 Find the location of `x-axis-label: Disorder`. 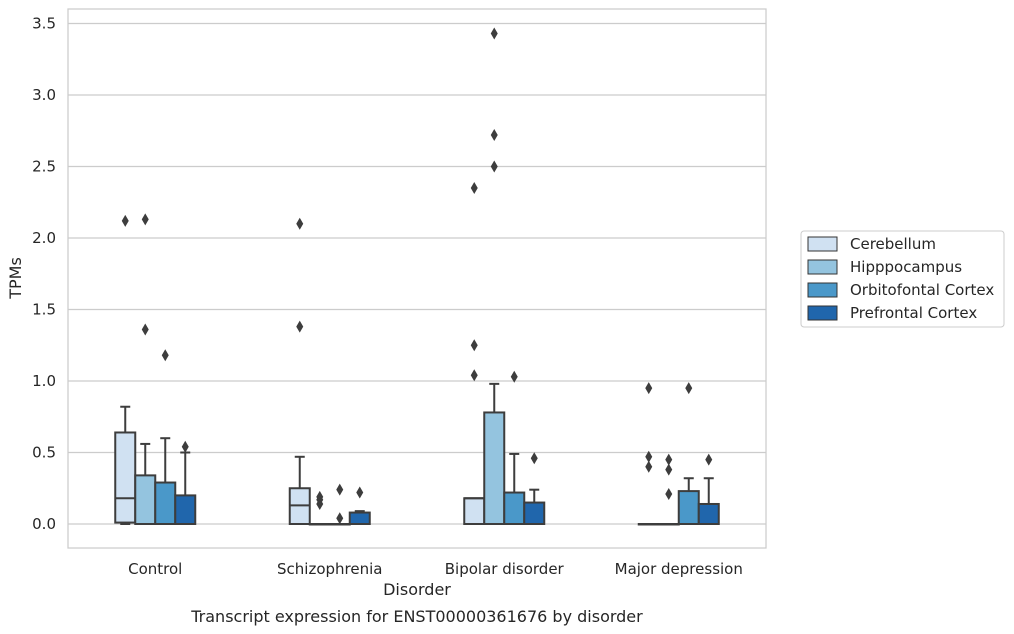

x-axis-label: Disorder is located at coordinates (417, 589).